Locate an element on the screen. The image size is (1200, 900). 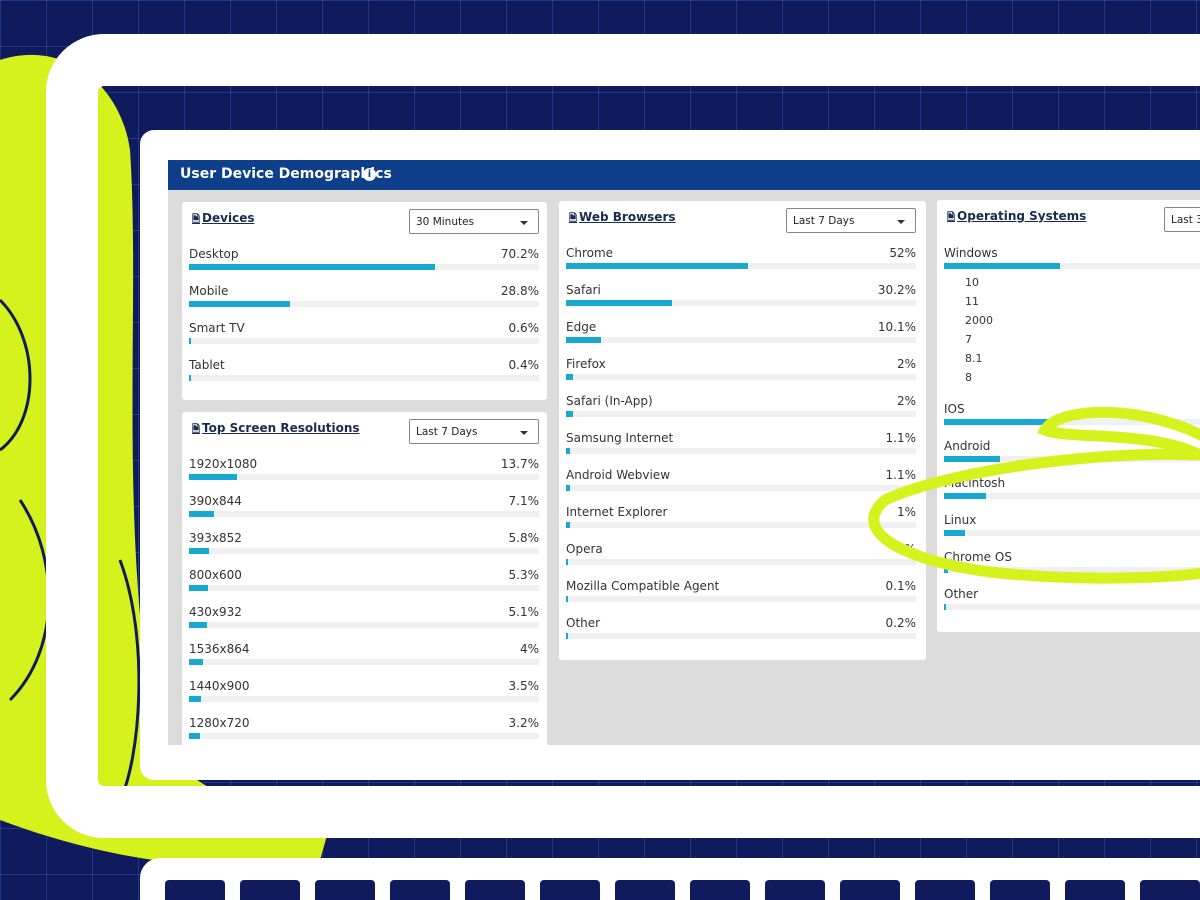
caret is located at coordinates (524, 223).